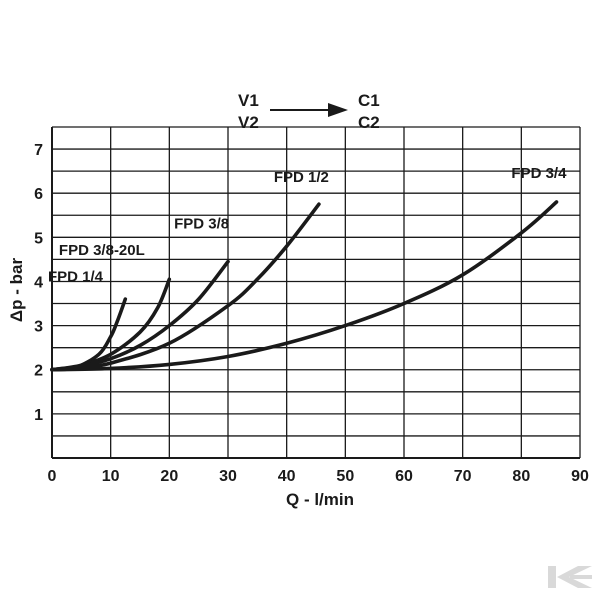 This screenshot has width=600, height=600. Describe the element at coordinates (38, 371) in the screenshot. I see `y-tick-label: 2` at that location.